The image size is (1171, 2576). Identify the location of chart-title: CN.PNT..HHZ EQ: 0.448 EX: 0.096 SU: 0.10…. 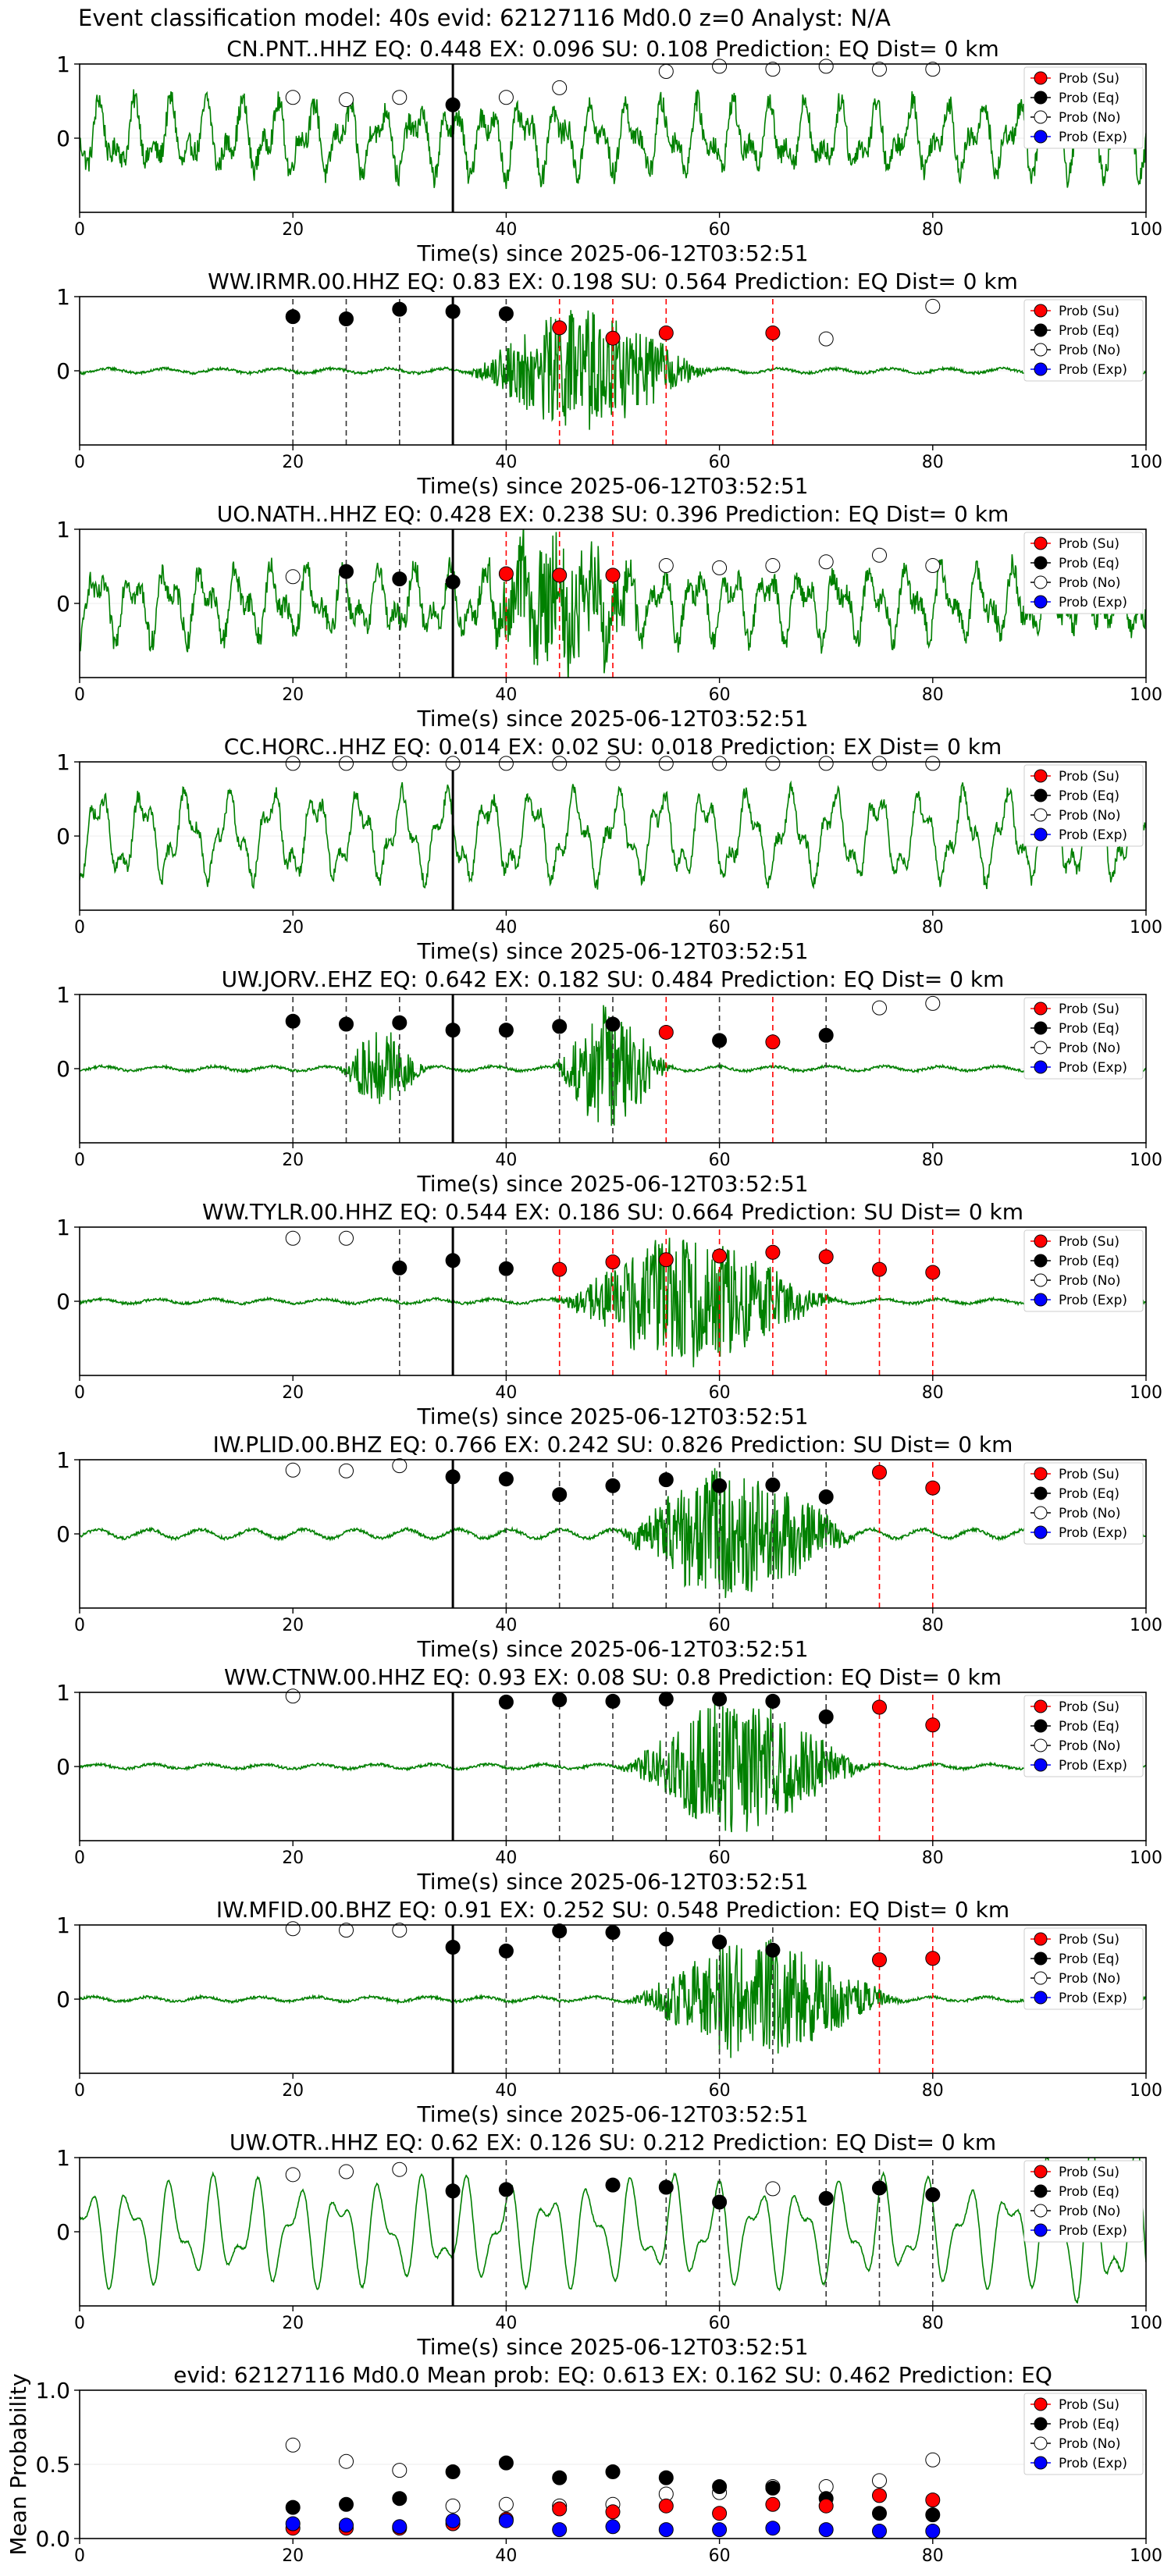
(612, 49).